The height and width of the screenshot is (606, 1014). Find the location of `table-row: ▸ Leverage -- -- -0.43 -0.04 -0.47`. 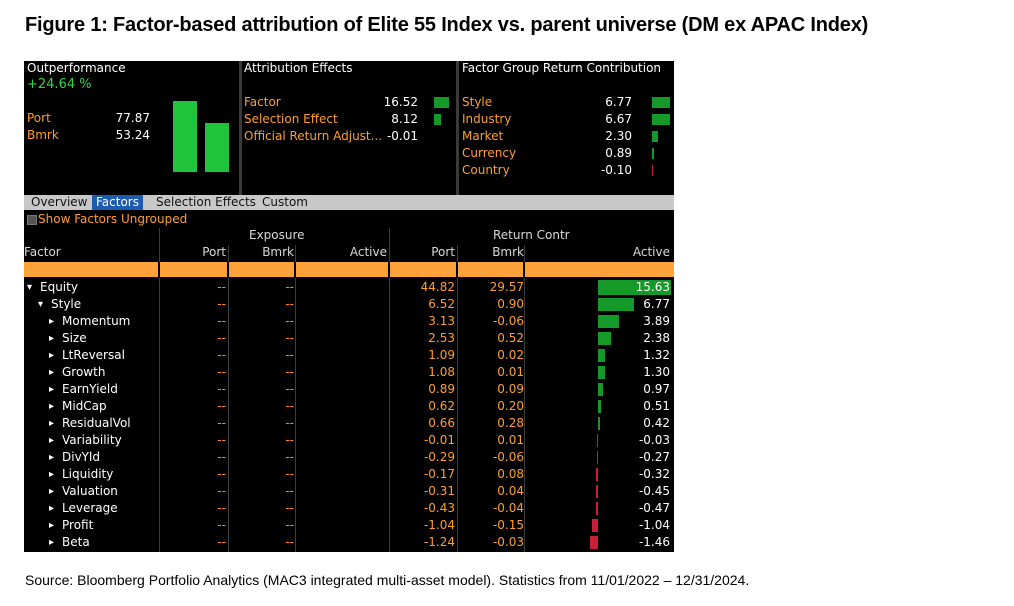

table-row: ▸ Leverage -- -- -0.43 -0.04 -0.47 is located at coordinates (349, 508).